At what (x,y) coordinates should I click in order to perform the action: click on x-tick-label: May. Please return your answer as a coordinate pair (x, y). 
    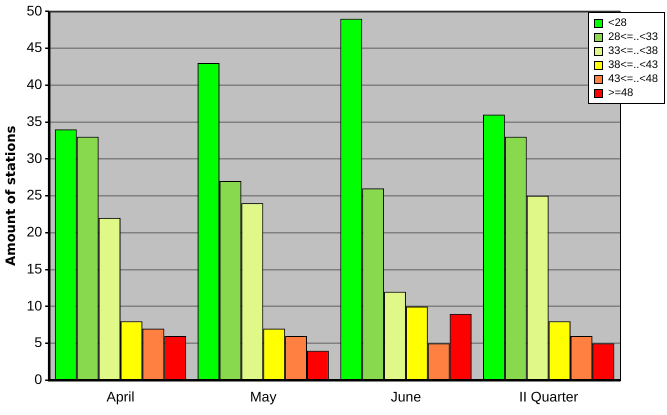
    Looking at the image, I should click on (263, 396).